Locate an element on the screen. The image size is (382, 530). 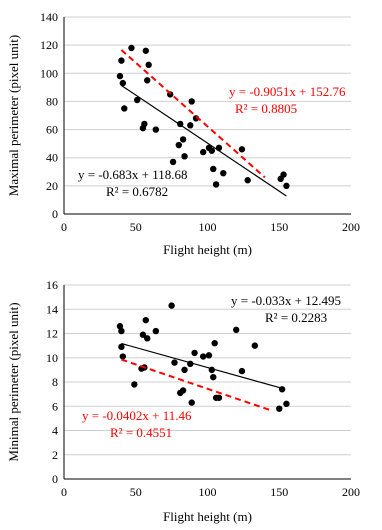
y-tick-label: 40 is located at coordinates (52, 158).